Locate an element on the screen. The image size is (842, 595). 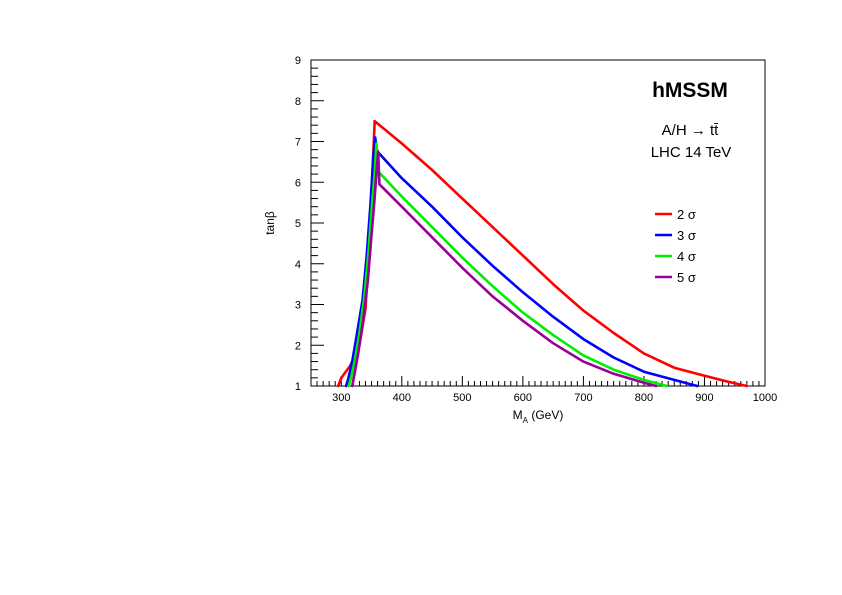
x-tick-label: 900 is located at coordinates (704, 398).